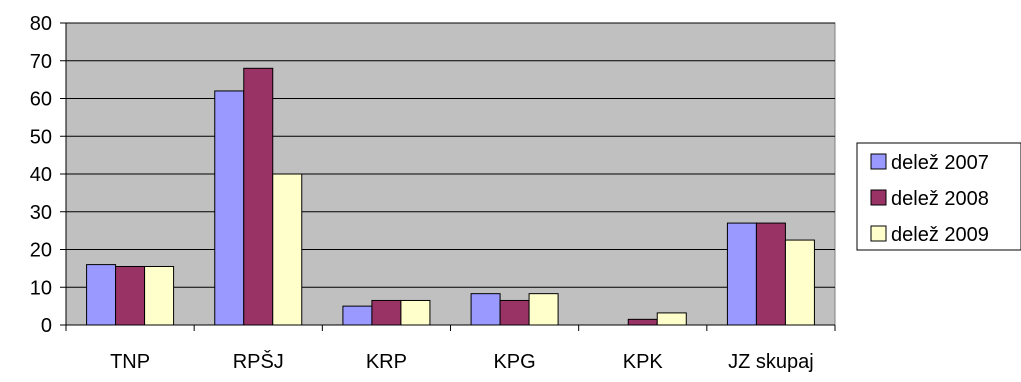  Describe the element at coordinates (450, 348) in the screenshot. I see `x-axis: TNP RPŠJ KRP KPG KPK JZ skupaj` at that location.